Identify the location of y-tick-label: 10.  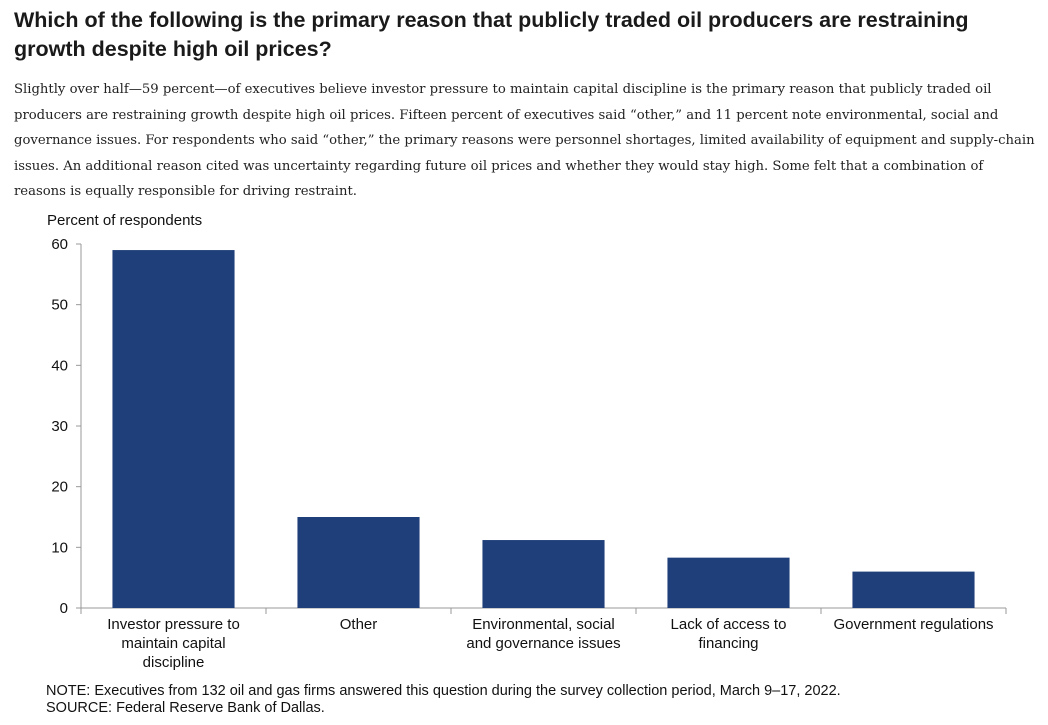
(59, 547).